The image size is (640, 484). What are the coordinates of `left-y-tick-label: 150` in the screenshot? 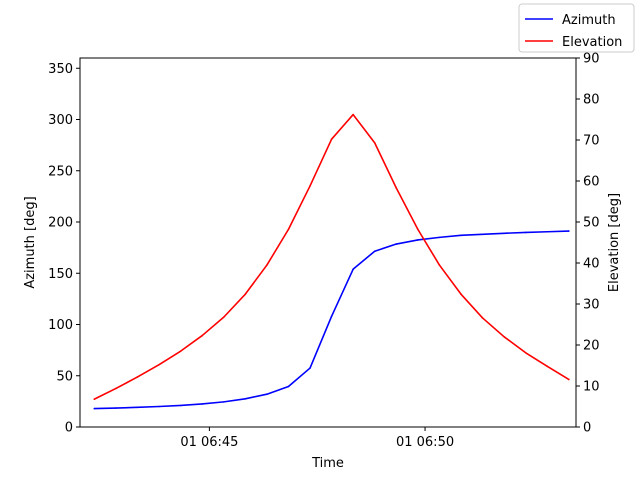 It's located at (60, 274).